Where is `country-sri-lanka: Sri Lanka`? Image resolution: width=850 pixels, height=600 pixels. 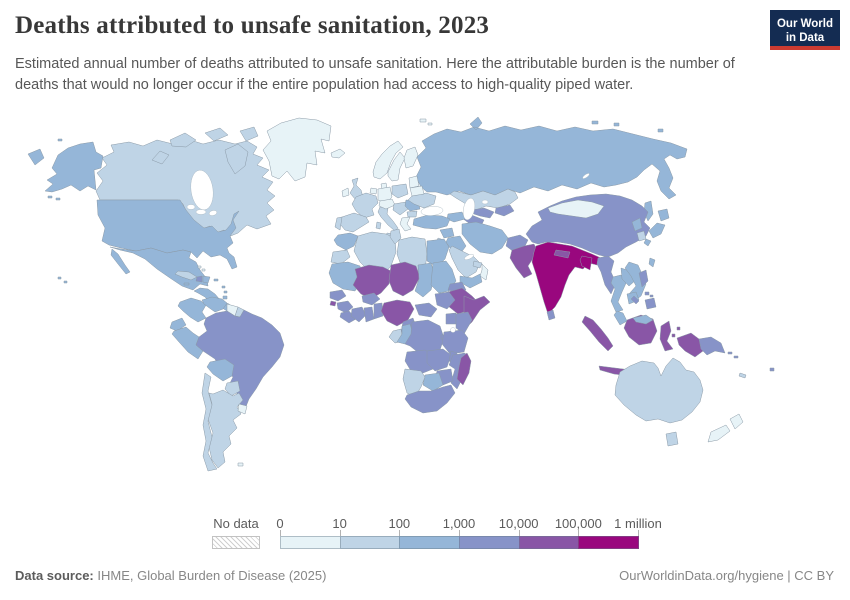 country-sri-lanka: Sri Lanka is located at coordinates (551, 315).